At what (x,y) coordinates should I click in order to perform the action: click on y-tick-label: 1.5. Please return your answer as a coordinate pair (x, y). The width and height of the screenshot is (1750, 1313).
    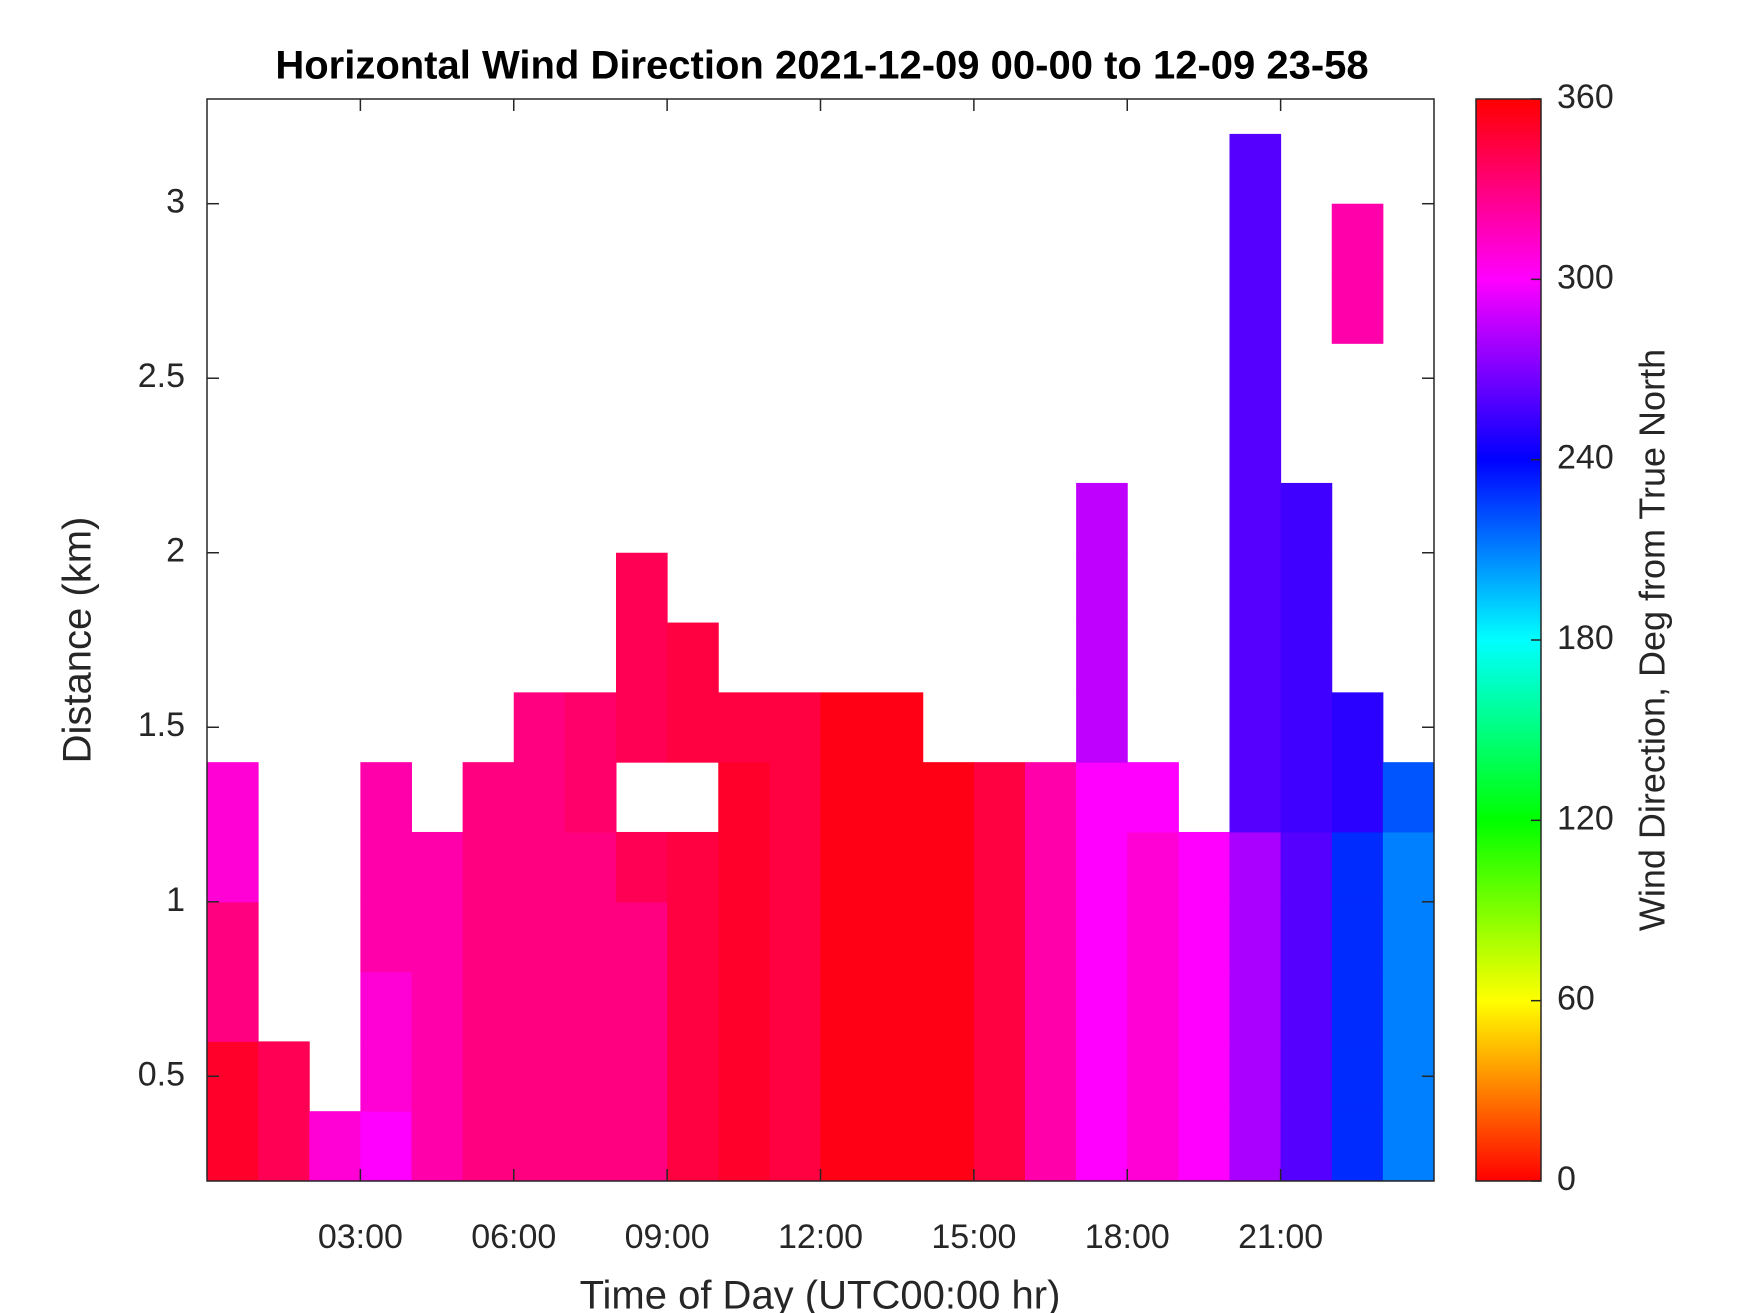
    Looking at the image, I should click on (161, 725).